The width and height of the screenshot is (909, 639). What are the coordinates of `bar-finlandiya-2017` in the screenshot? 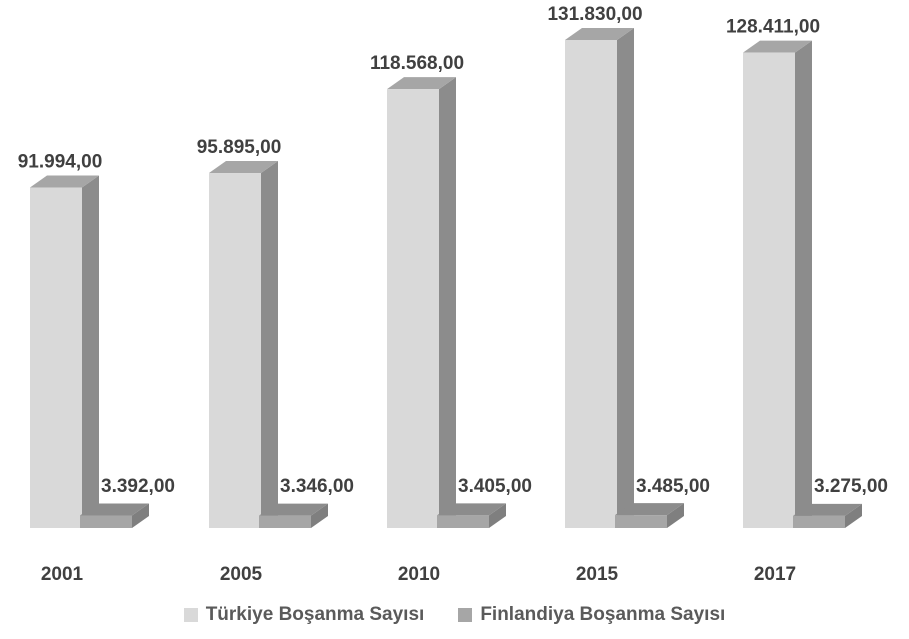 It's located at (827, 515).